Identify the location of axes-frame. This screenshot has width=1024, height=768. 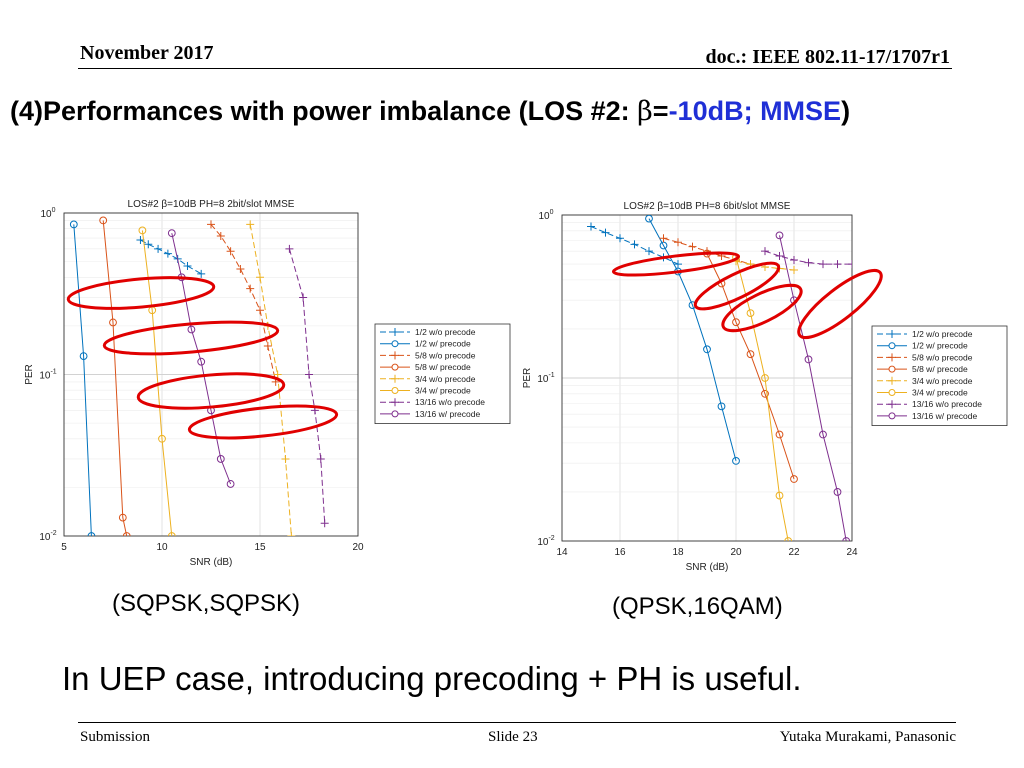
(707, 378).